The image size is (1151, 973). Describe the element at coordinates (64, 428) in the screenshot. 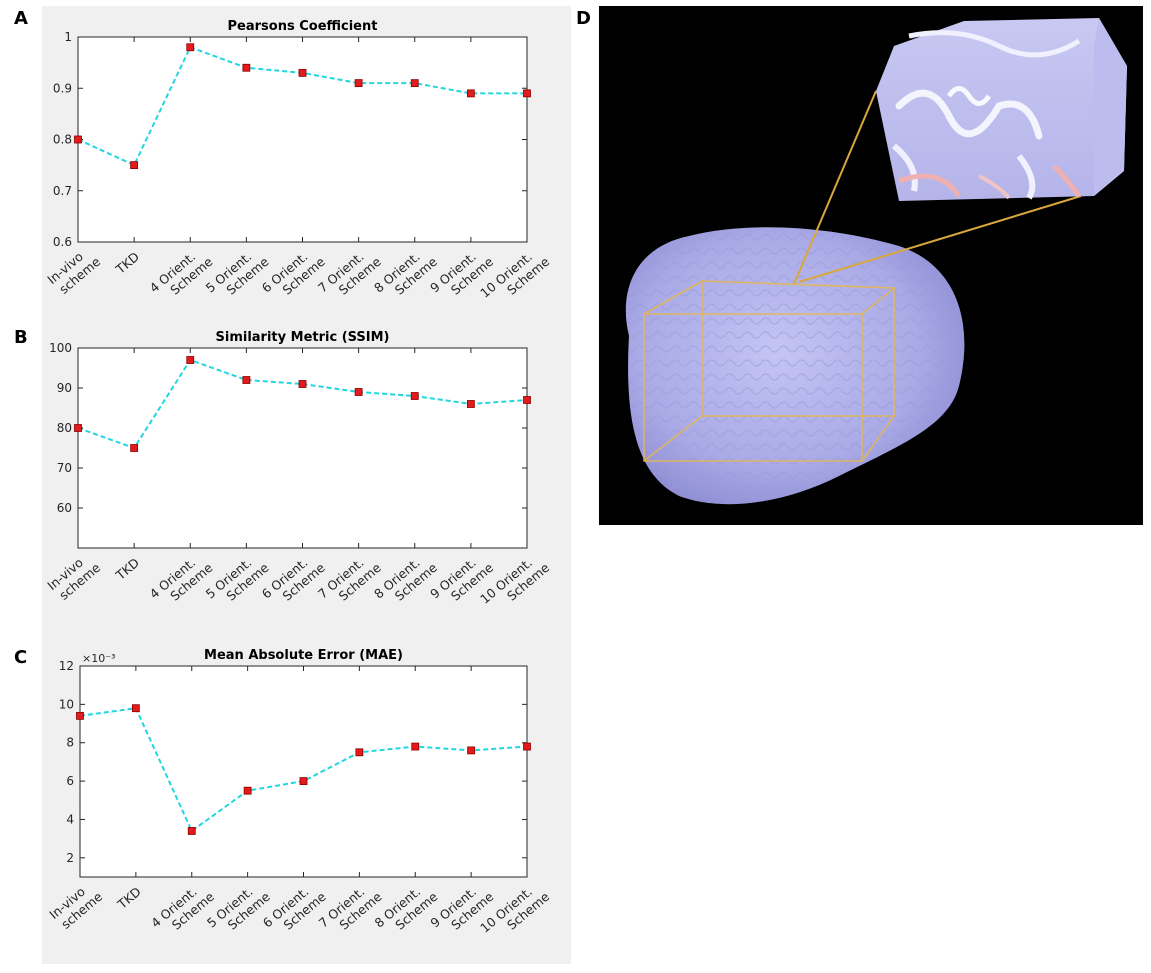

I see `y-tick-label: 80` at that location.